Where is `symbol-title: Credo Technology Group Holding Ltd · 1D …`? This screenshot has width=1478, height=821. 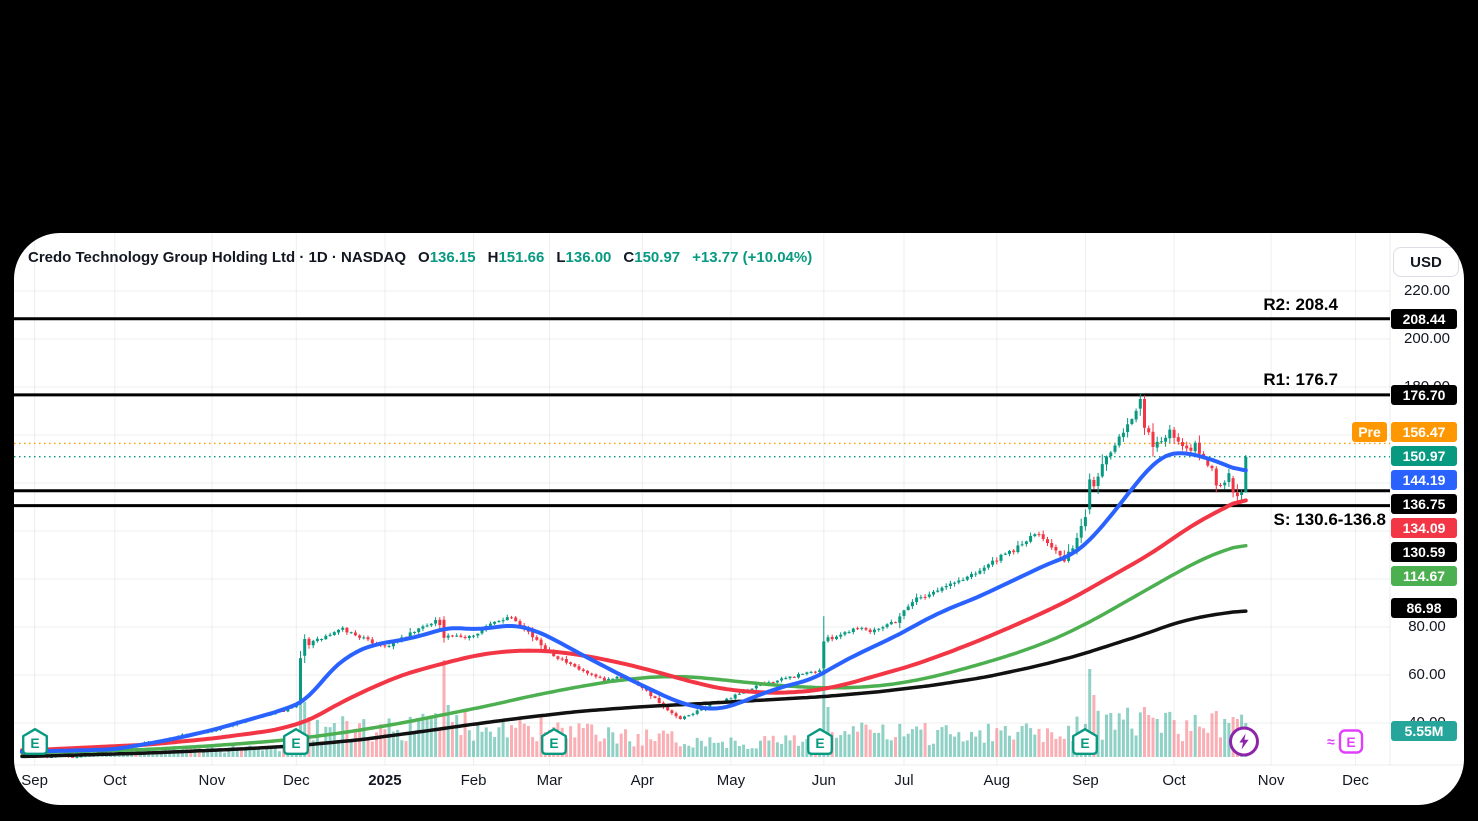 symbol-title: Credo Technology Group Holding Ltd · 1D … is located at coordinates (217, 257).